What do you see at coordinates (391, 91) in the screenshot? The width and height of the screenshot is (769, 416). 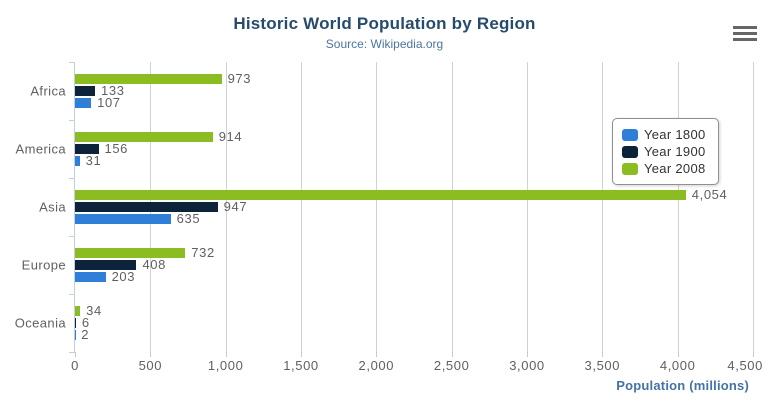 I see `category-row: 973 133 107 Africa` at bounding box center [391, 91].